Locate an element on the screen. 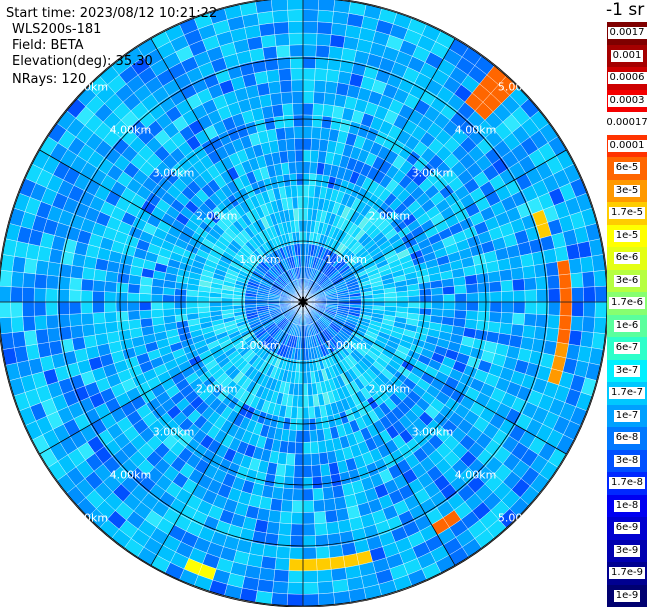 The image size is (647, 607). colorbar-tick-label: 1.7e-6 is located at coordinates (627, 303).